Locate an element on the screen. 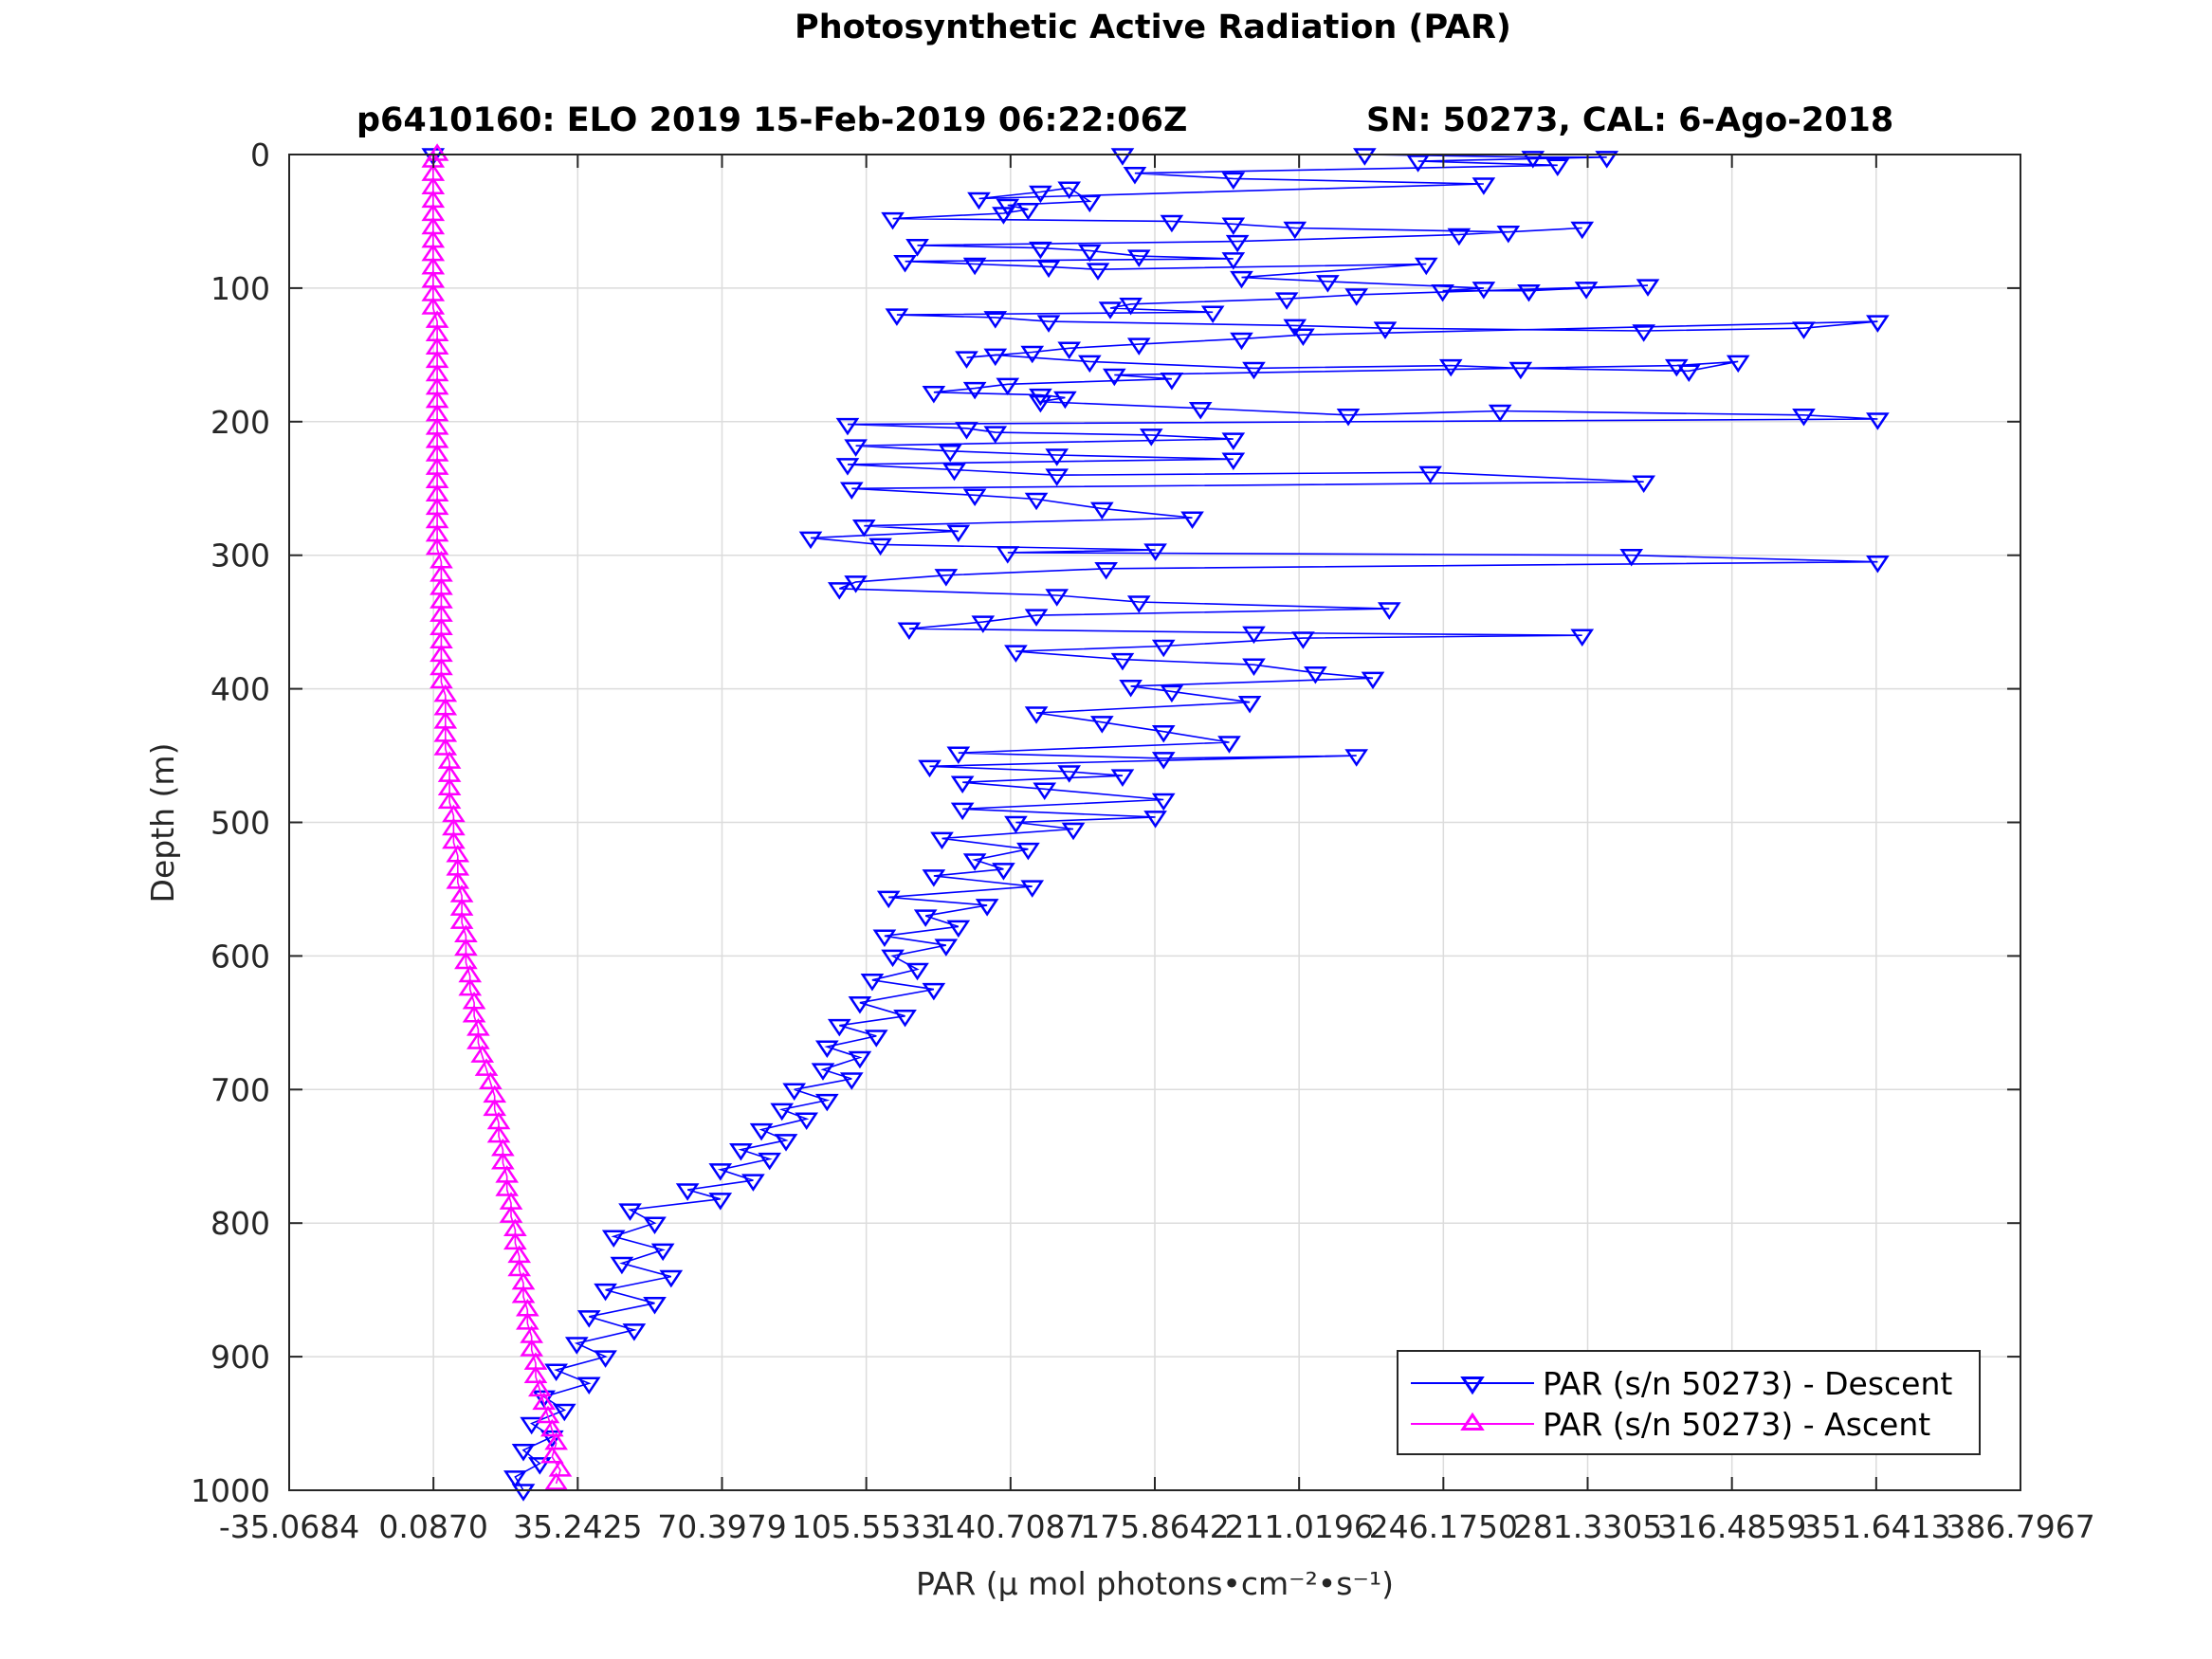 The height and width of the screenshot is (1659, 2212). chart-subtitle-left: p6410160: ELO 2019 15-Feb-2019 06:22:06Z is located at coordinates (771, 120).